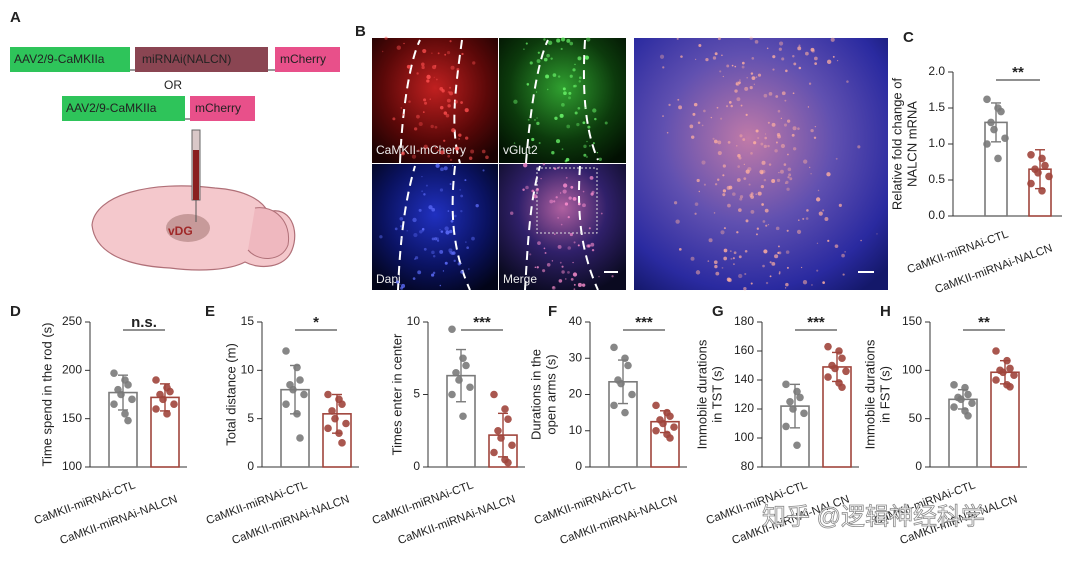 The width and height of the screenshot is (1080, 562). What do you see at coordinates (268, 233) in the screenshot?
I see `cerebellum` at bounding box center [268, 233].